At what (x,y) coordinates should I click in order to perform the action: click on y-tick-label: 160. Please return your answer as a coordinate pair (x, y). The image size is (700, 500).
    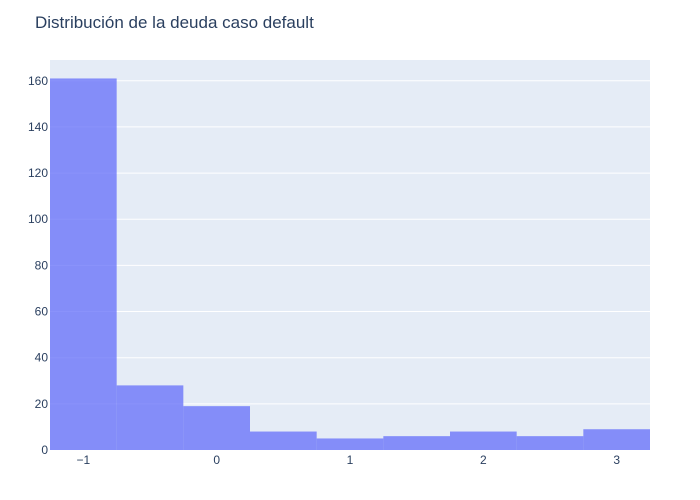
    Looking at the image, I should click on (38, 81).